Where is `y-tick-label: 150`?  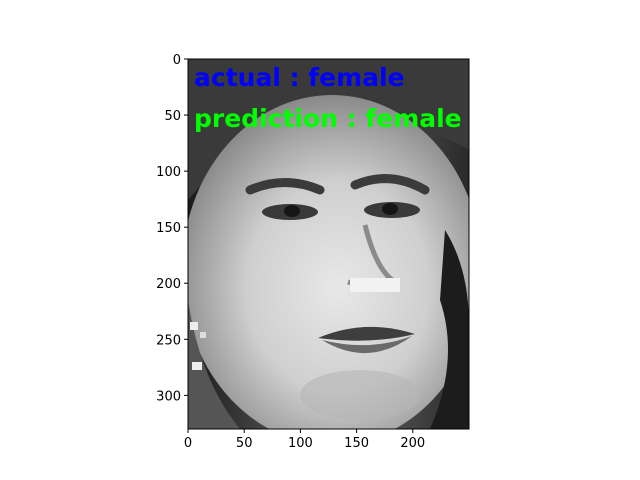 y-tick-label: 150 is located at coordinates (168, 228).